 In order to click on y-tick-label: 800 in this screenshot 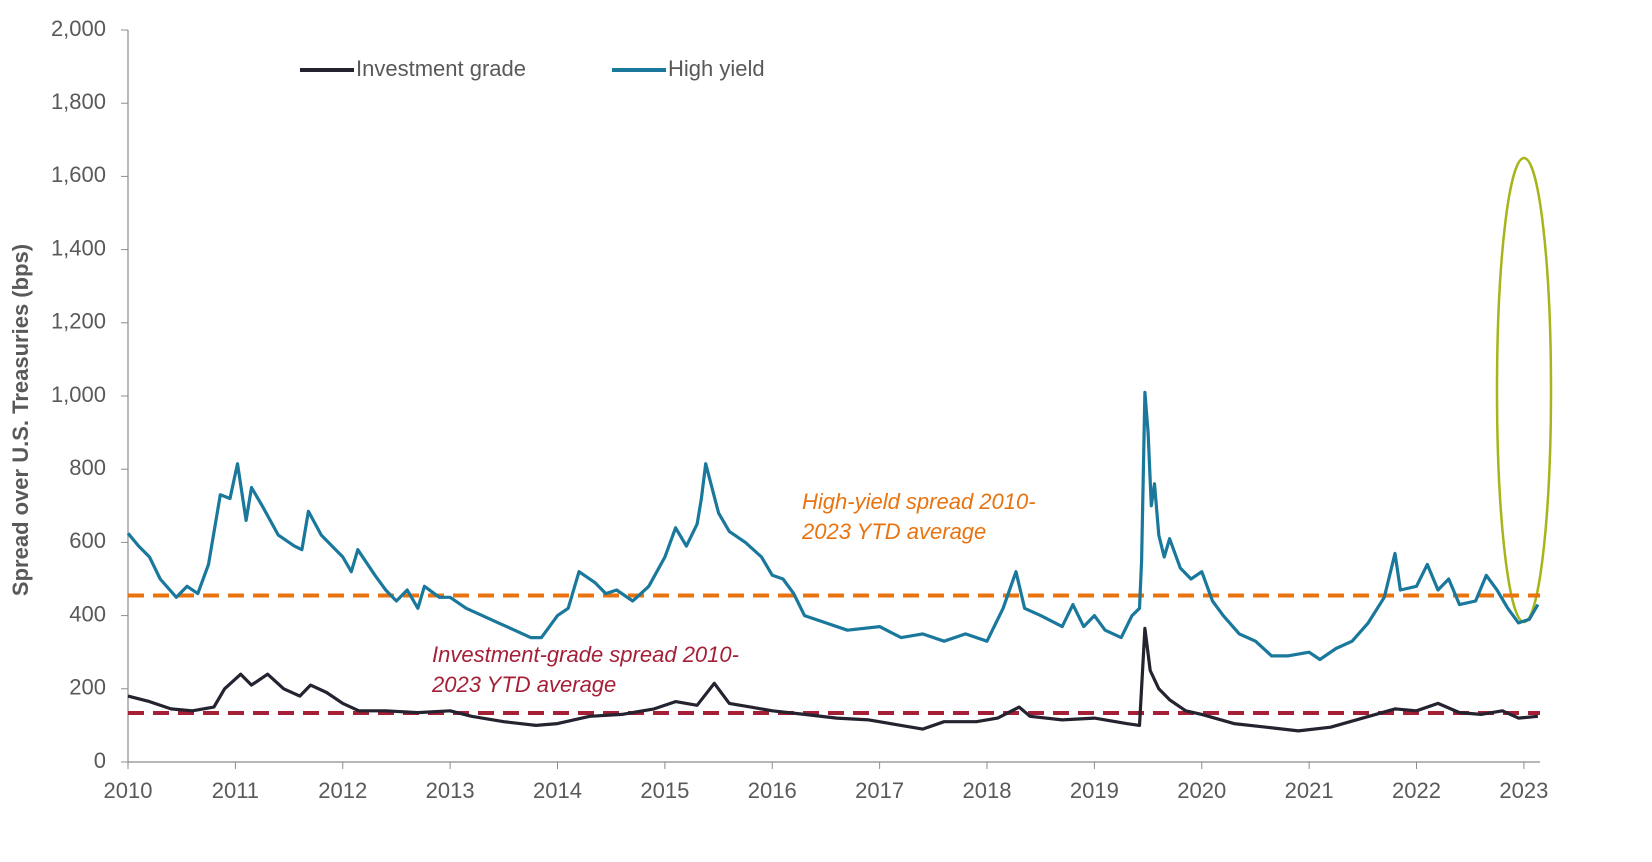, I will do `click(87, 467)`.